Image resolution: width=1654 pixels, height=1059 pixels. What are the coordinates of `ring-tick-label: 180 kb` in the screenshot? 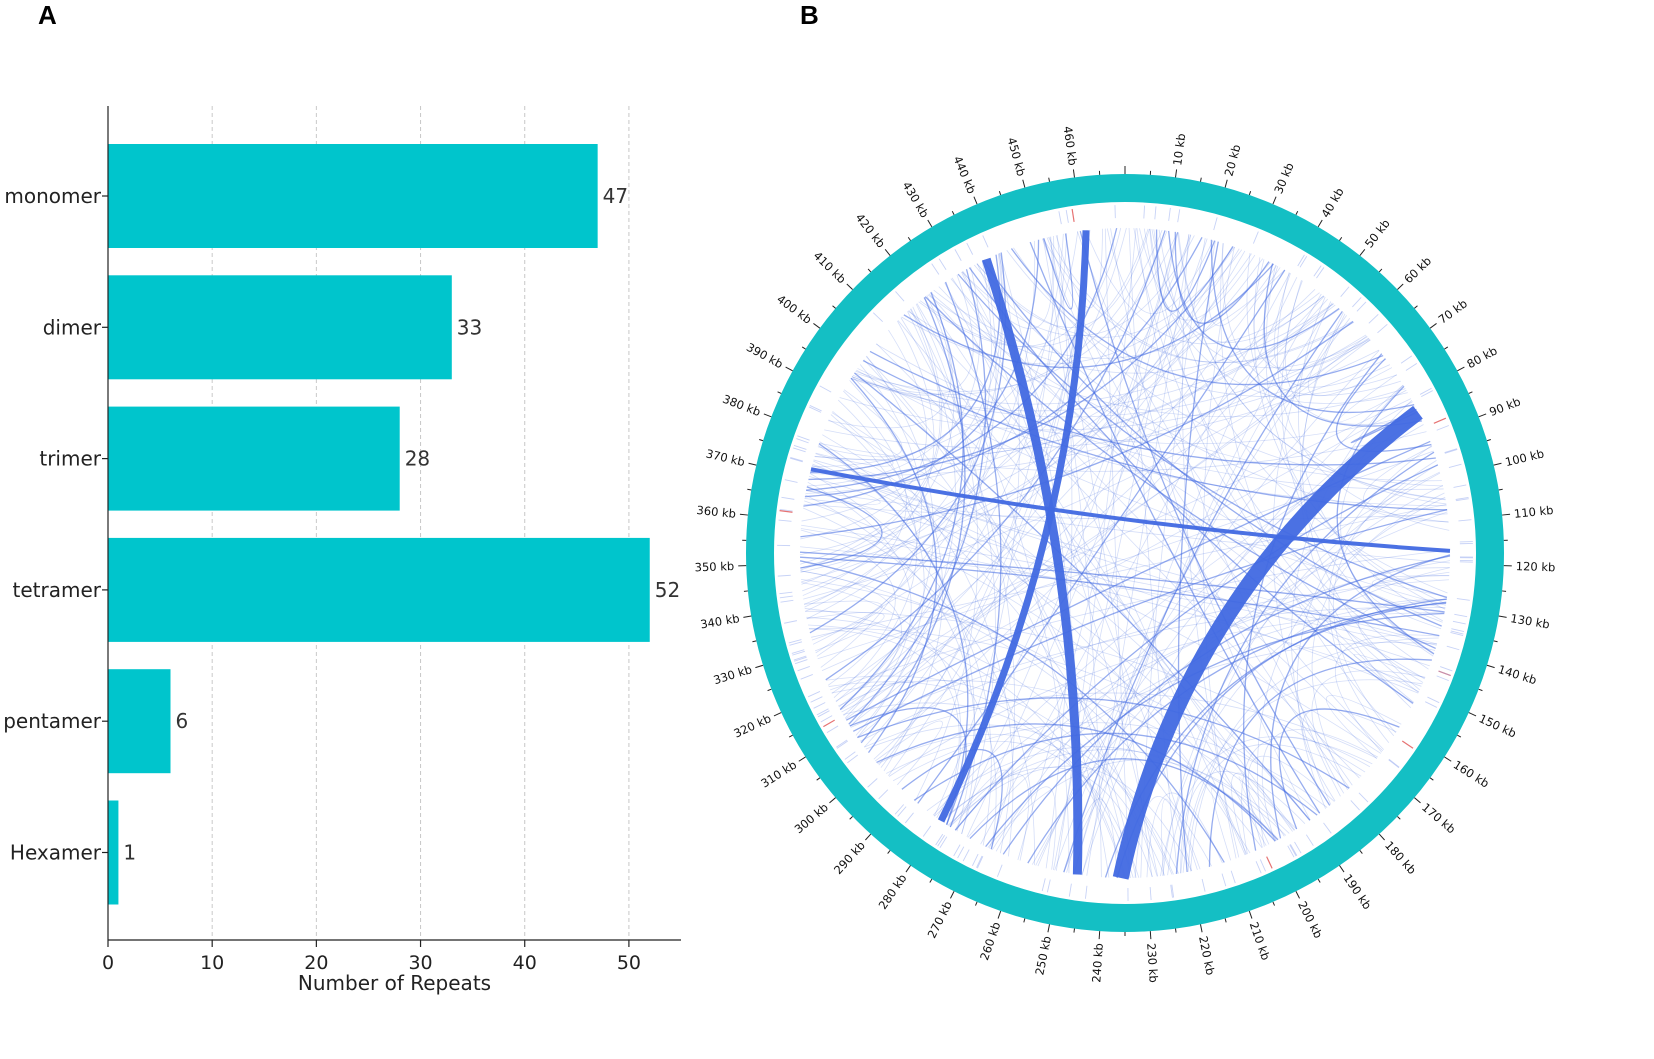 It's located at (1400, 857).